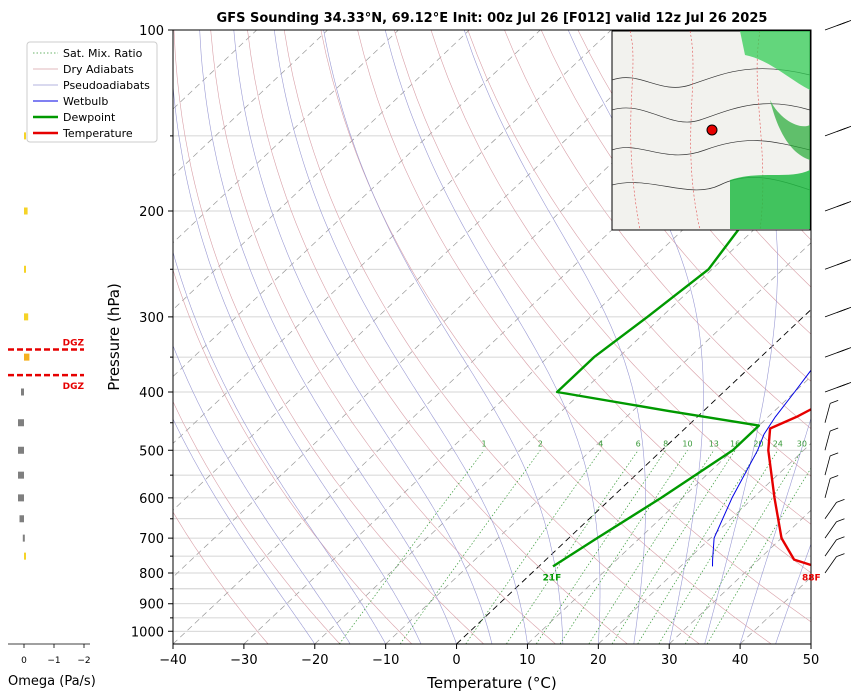 This screenshot has height=699, width=851. I want to click on x-tick-label: −40, so click(172, 660).